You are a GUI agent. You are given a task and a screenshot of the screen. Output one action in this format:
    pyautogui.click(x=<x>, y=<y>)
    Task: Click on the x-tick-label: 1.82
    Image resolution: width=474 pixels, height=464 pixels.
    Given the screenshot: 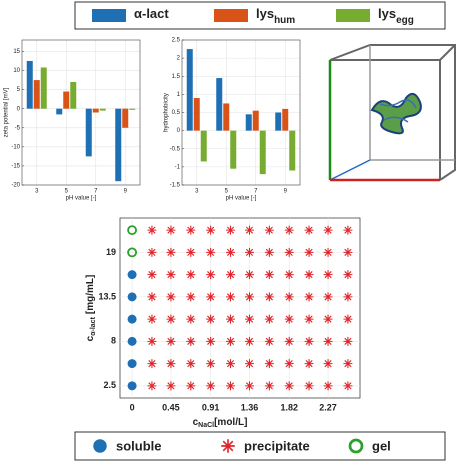 What is the action you would take?
    pyautogui.click(x=289, y=407)
    